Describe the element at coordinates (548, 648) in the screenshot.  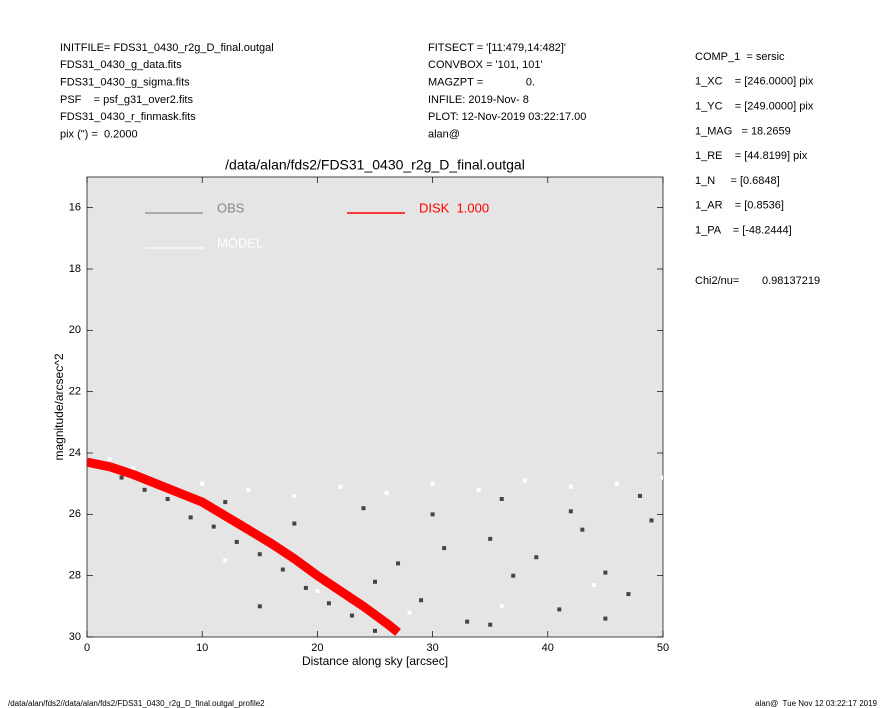
I see `x-tick-label: 40` at that location.